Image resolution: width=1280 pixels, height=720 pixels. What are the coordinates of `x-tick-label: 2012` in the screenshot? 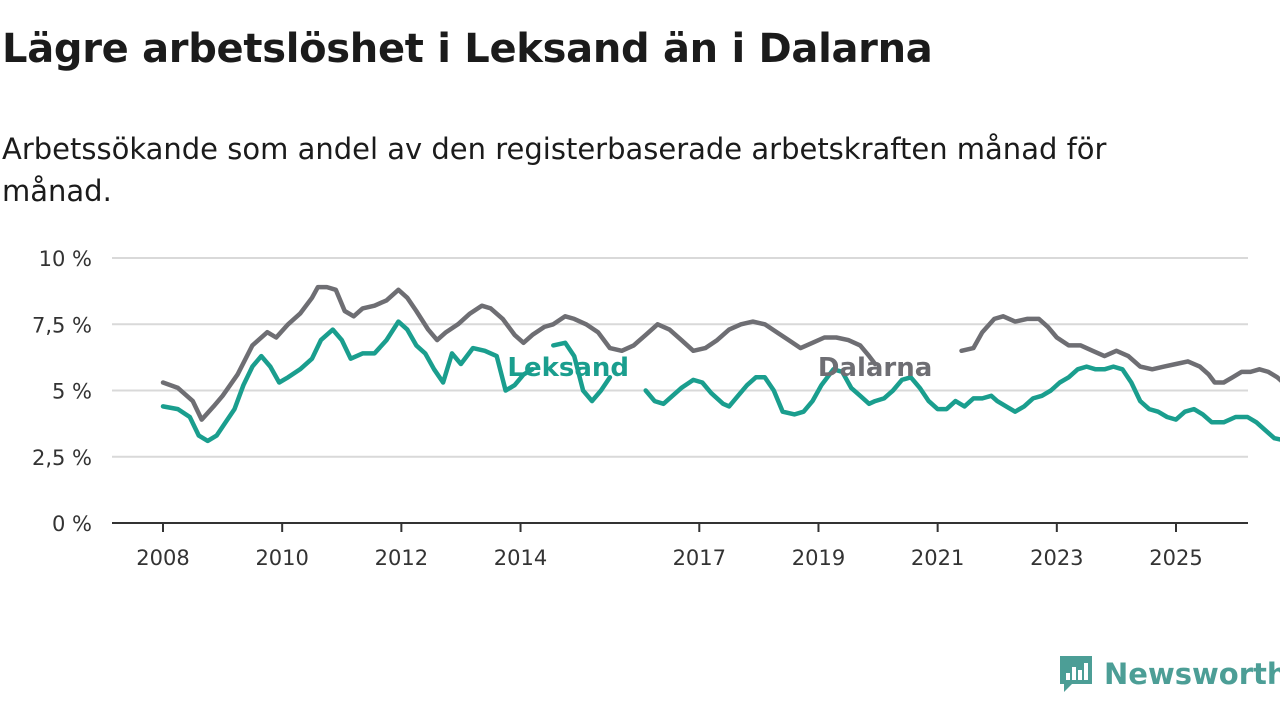 It's located at (401, 558).